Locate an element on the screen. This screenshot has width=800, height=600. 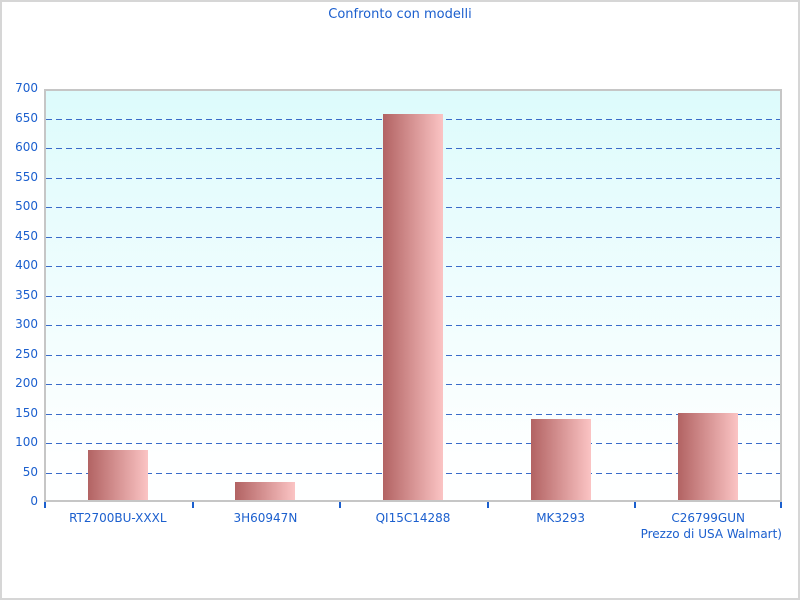
y-axis-label-100: 100 is located at coordinates (26, 442).